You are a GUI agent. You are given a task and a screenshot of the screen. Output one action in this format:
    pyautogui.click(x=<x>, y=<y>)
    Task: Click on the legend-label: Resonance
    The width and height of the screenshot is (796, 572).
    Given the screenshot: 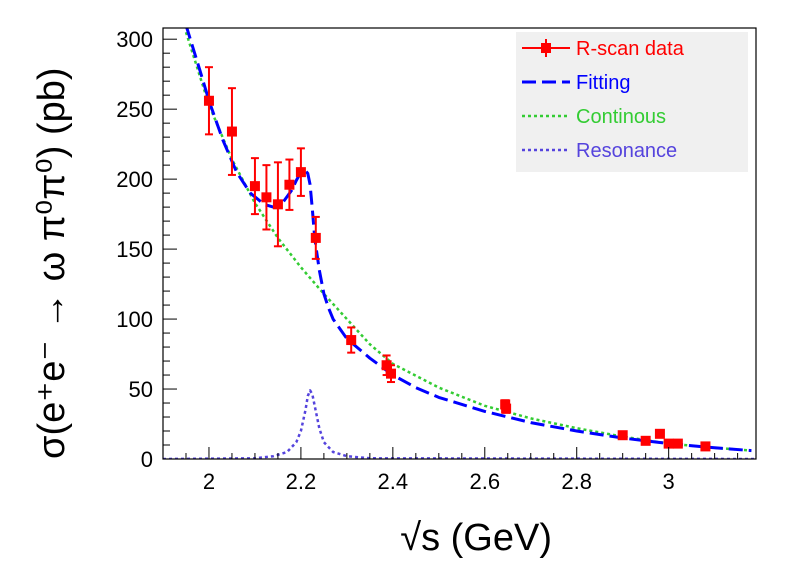 What is the action you would take?
    pyautogui.click(x=626, y=151)
    